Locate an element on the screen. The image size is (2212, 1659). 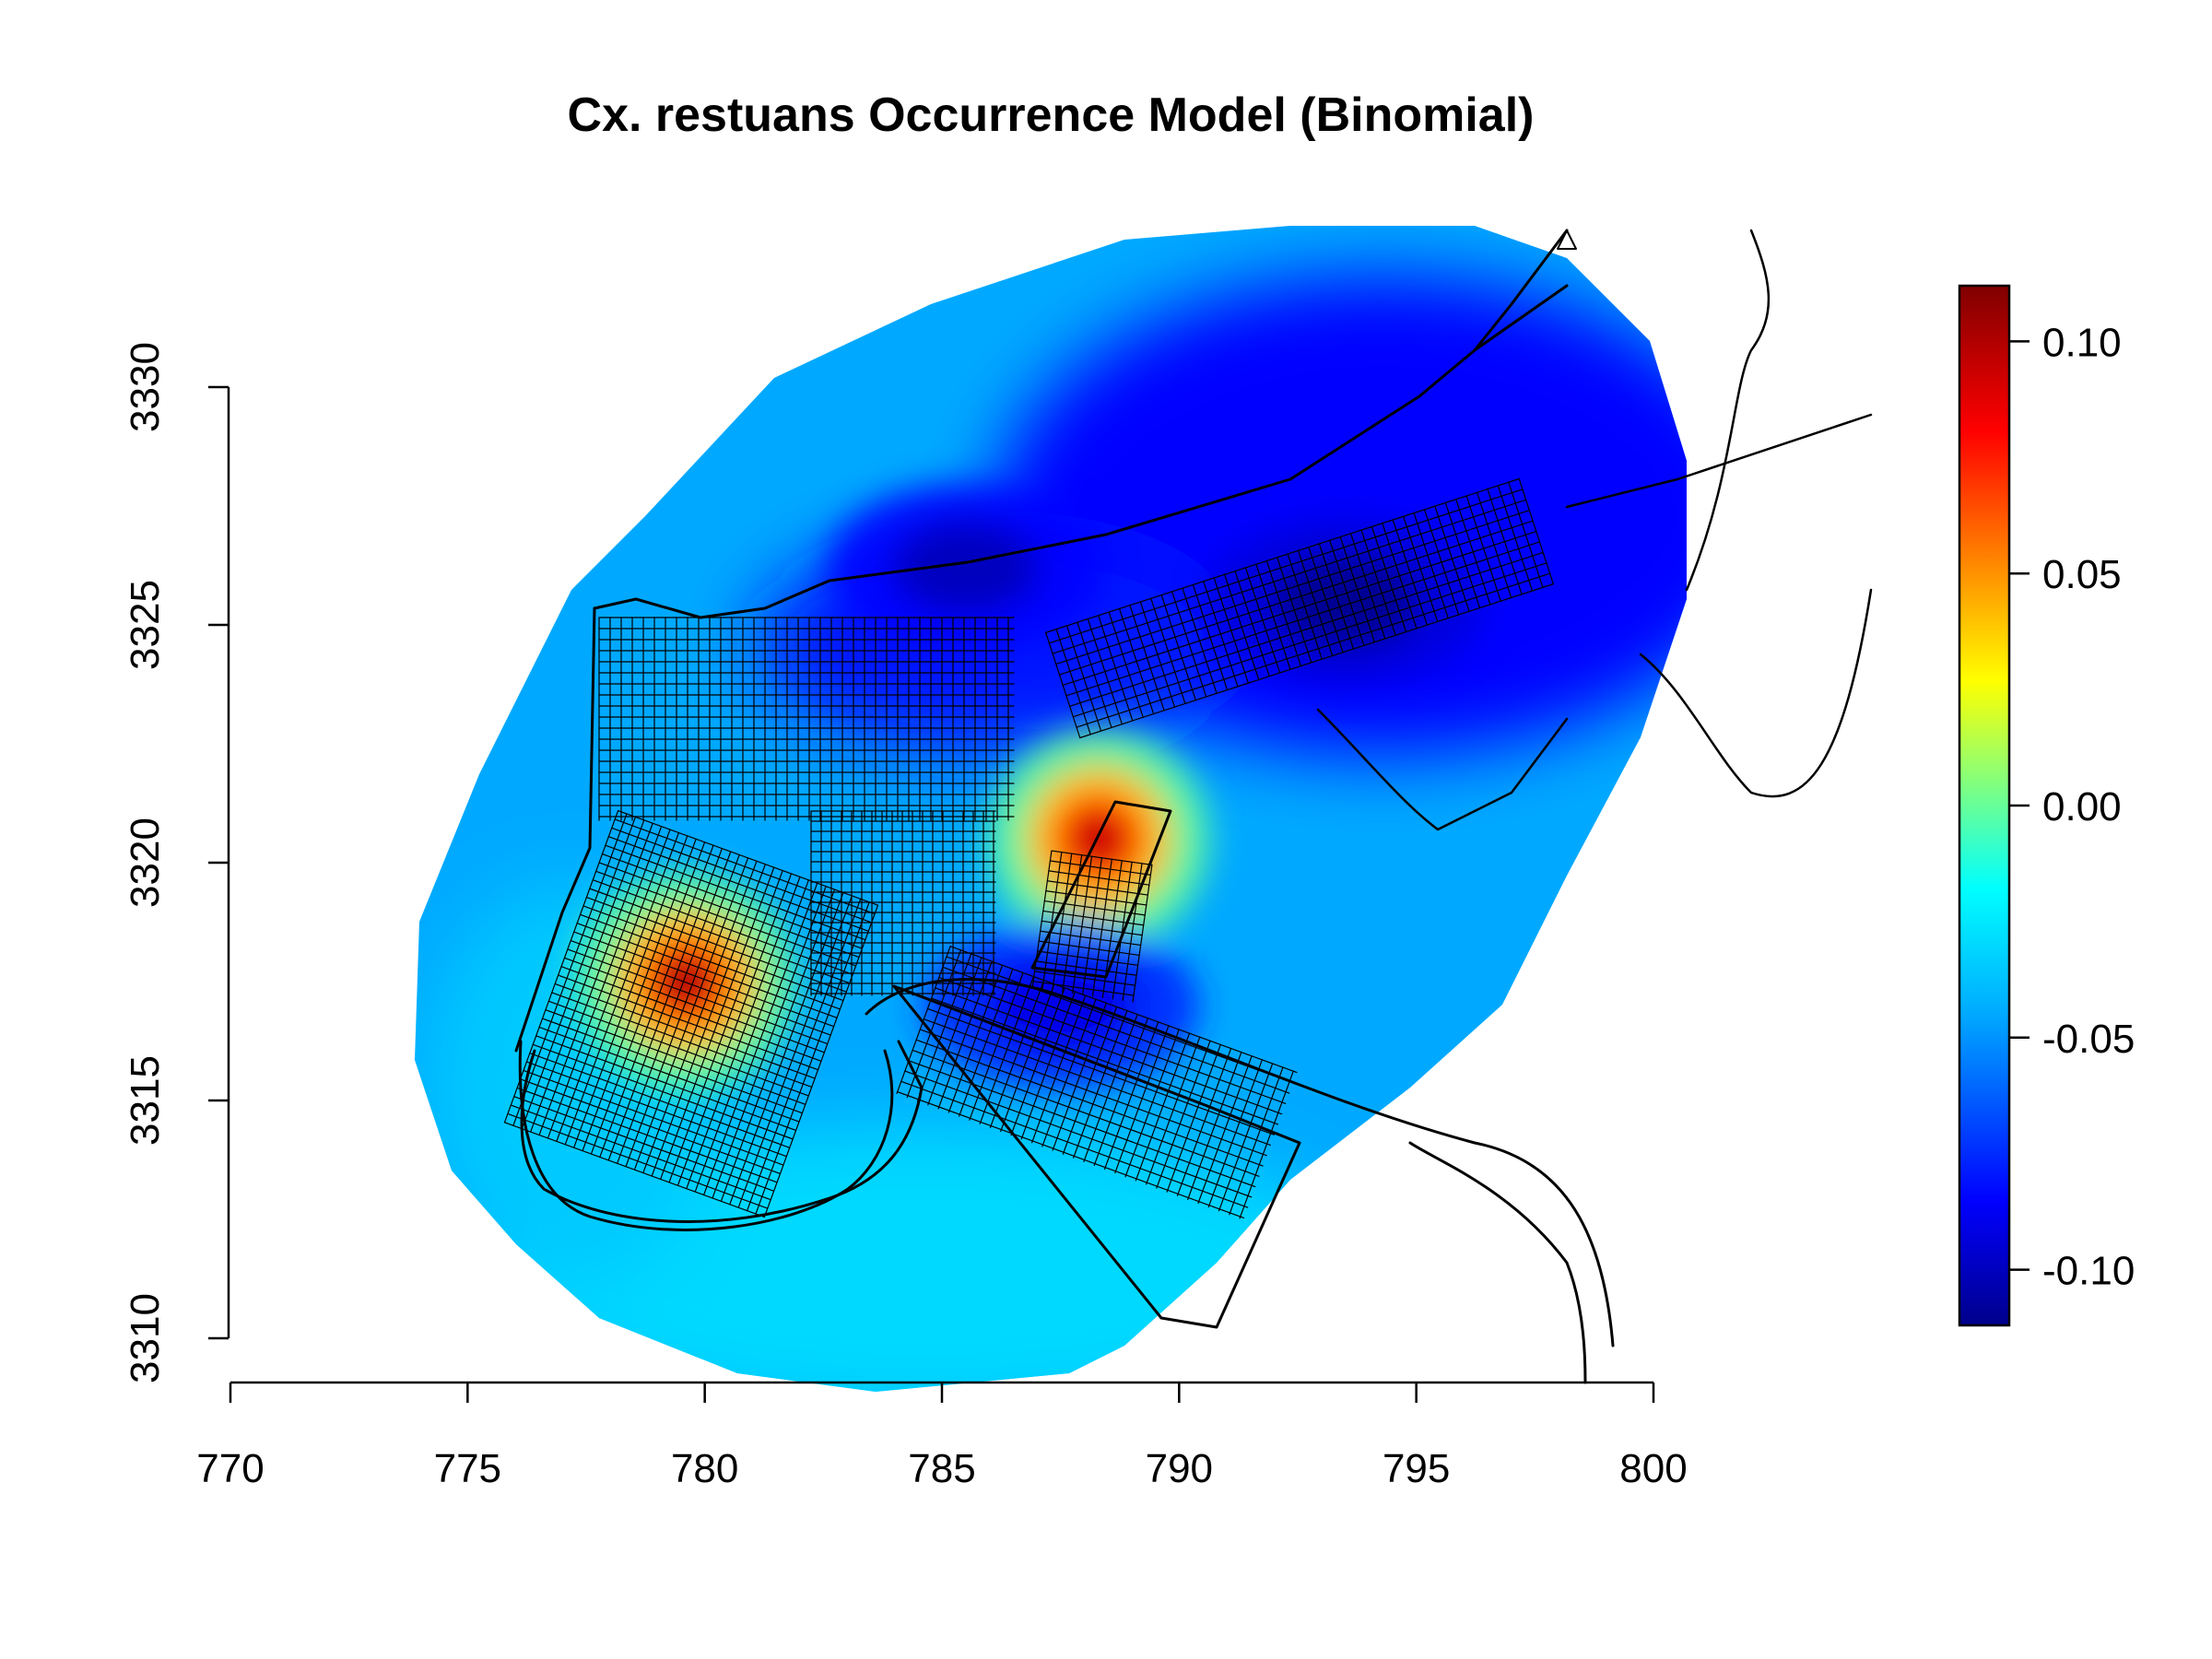
colorbar-tick-label: 0.05 is located at coordinates (2082, 574).